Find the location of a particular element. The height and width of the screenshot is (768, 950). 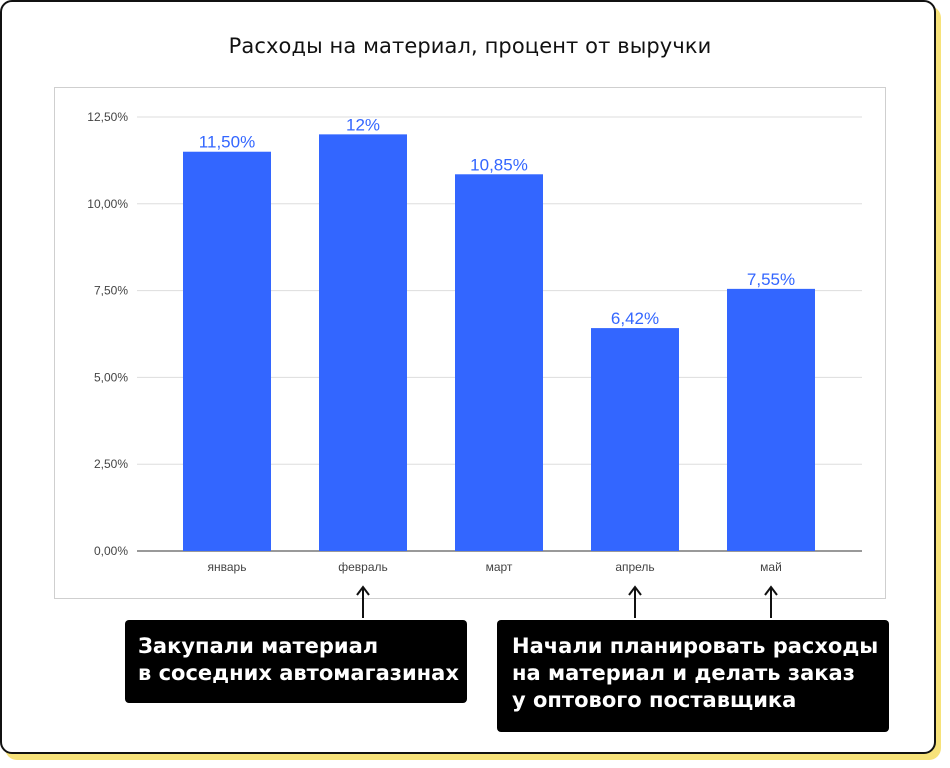

x-tick-label: март is located at coordinates (499, 567).